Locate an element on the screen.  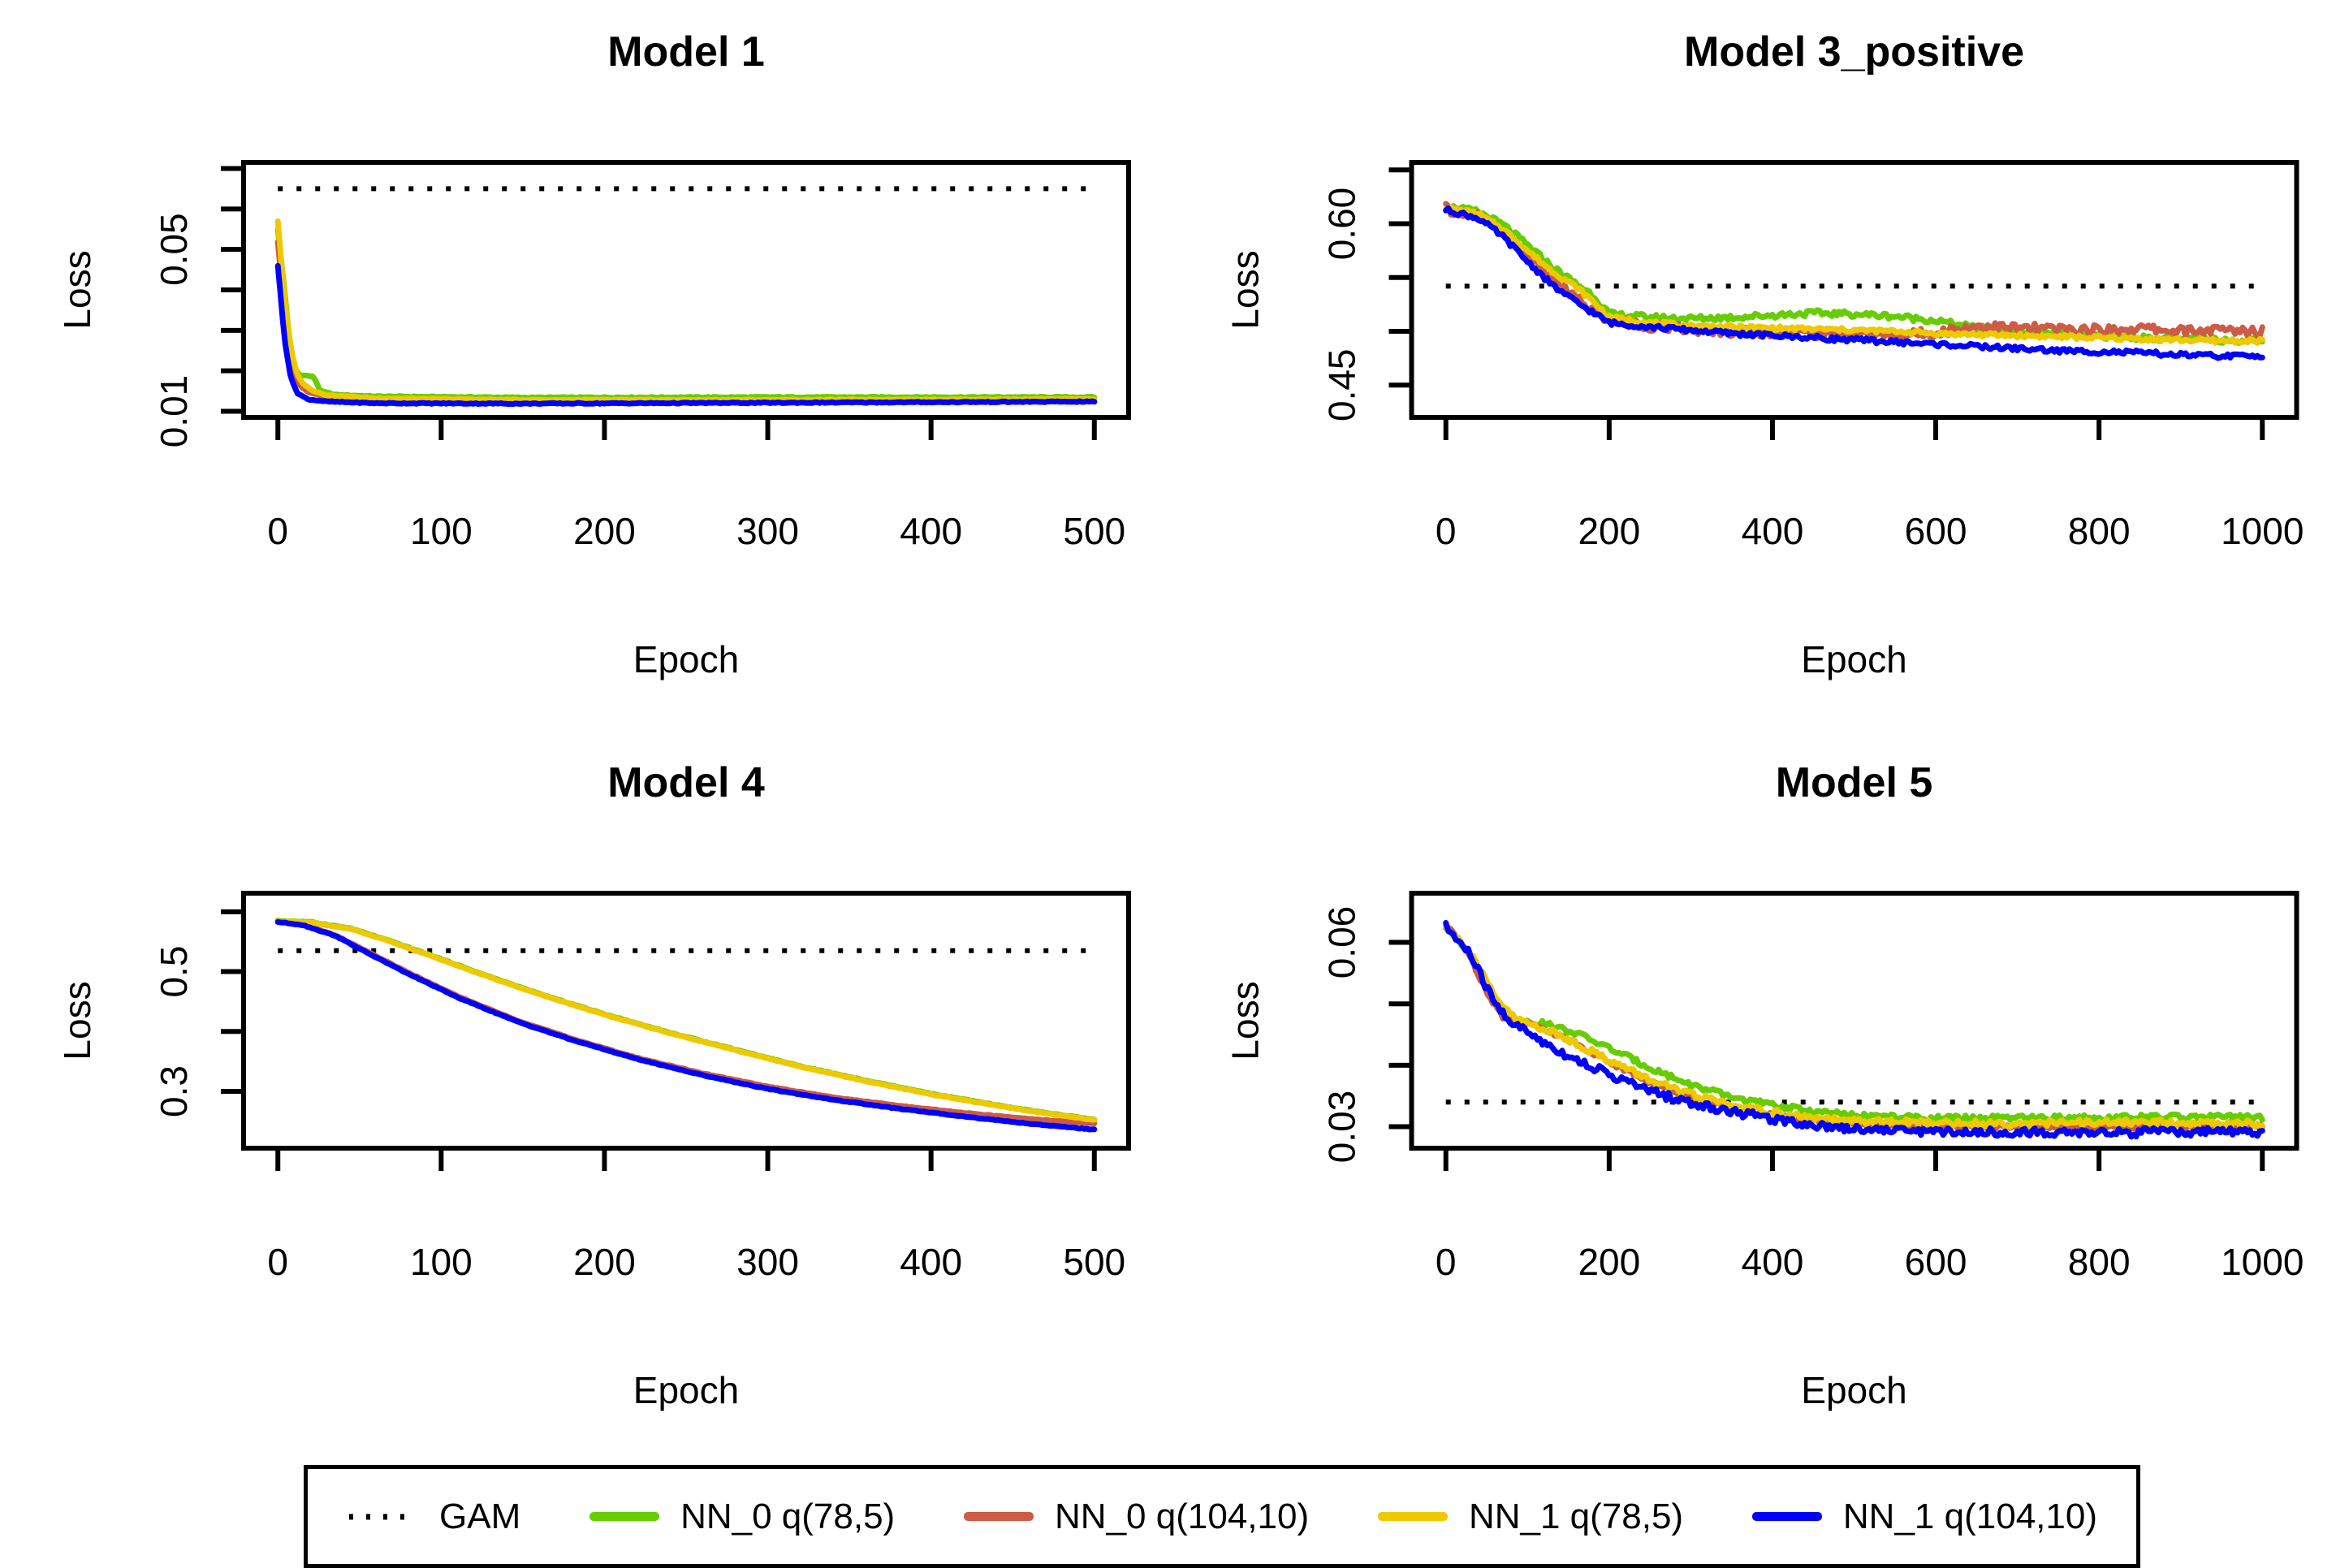
y-tick-label: 0.01 is located at coordinates (174, 411).